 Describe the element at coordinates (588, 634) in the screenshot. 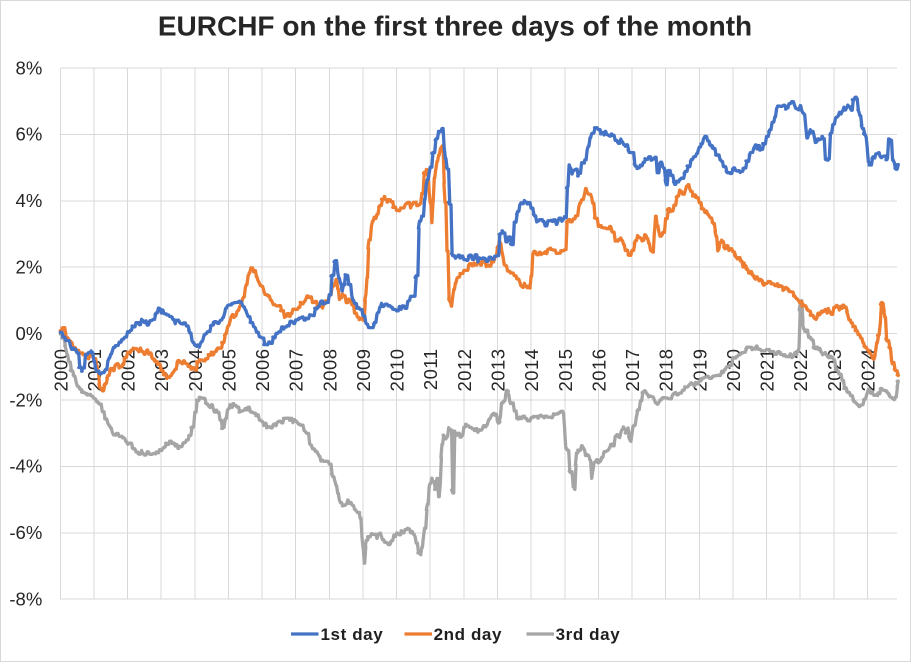

I see `svg-text: 3rd day` at that location.